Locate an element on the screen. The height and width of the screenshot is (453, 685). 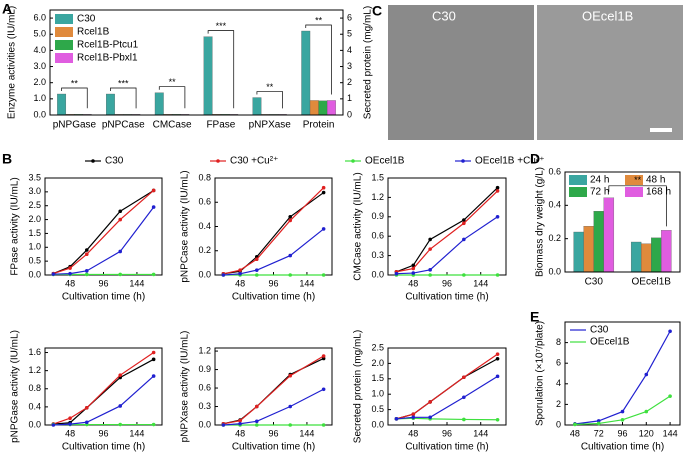
y-tick-label: 2 is located at coordinates (349, 82).